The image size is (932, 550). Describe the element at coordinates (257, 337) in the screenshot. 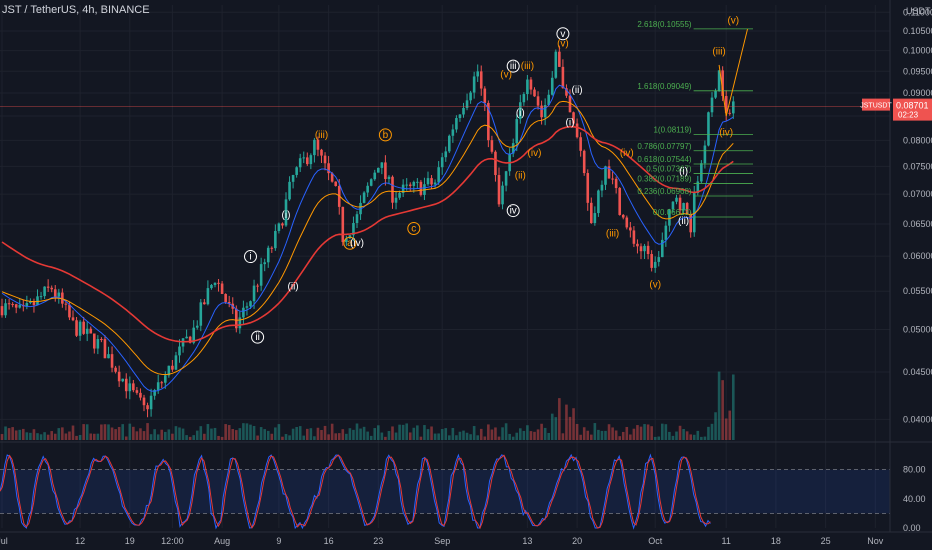

I see `wave-label: ii` at that location.